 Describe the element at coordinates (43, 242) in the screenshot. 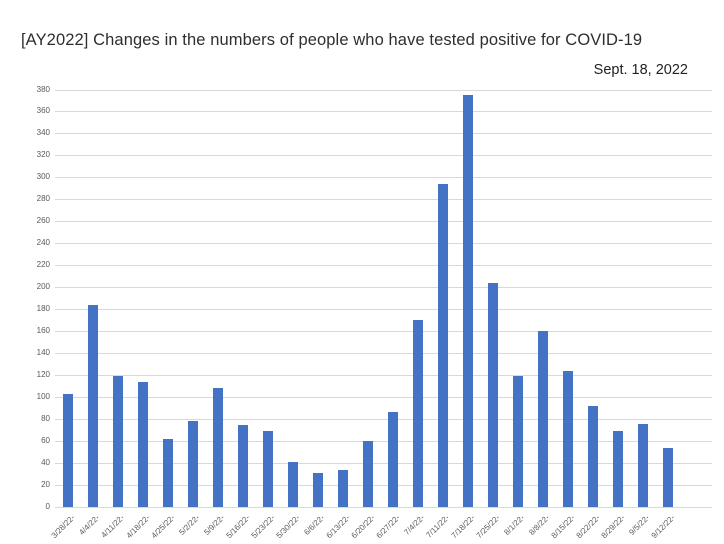

I see `y-axis-tick-label: 240` at that location.